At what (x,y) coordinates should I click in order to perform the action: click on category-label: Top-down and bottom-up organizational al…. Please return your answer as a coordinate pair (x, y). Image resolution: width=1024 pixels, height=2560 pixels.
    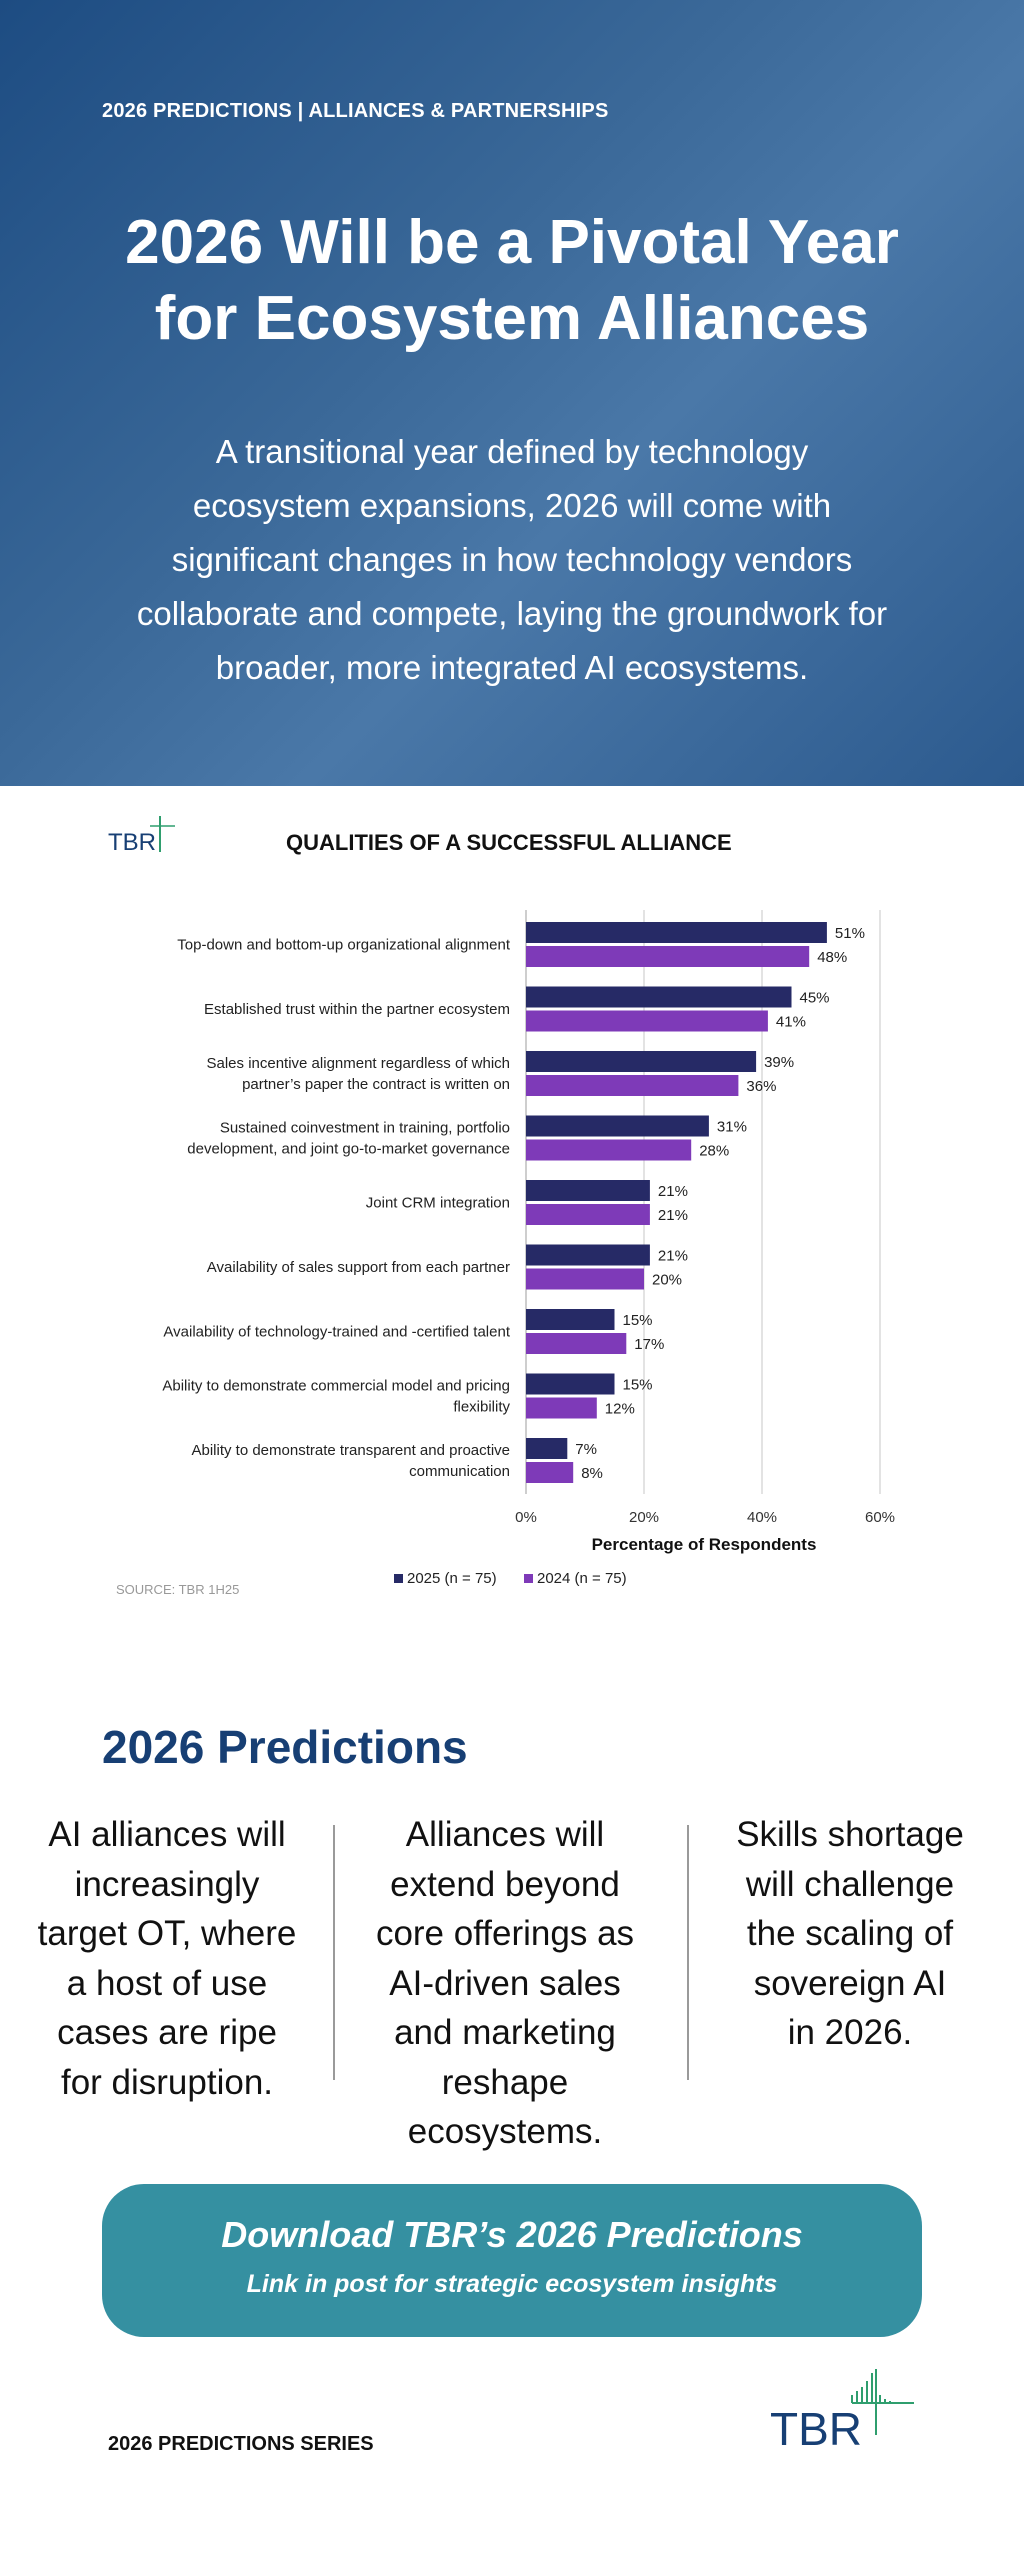
    Looking at the image, I should click on (344, 945).